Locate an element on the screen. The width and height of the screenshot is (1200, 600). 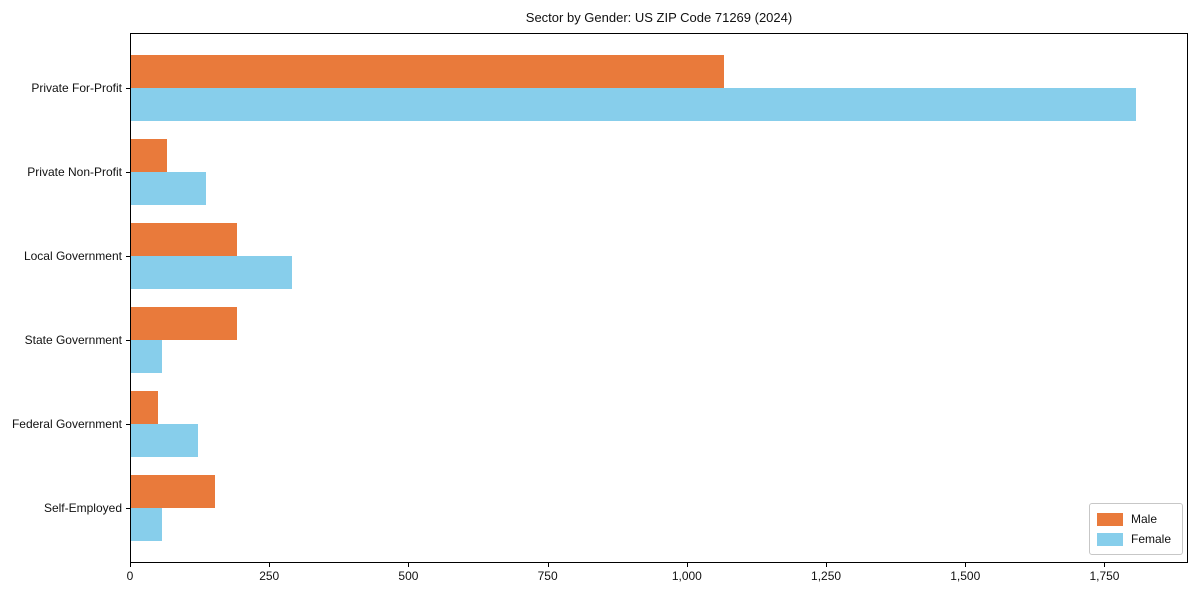
legend-item-male: Male is located at coordinates (1135, 519).